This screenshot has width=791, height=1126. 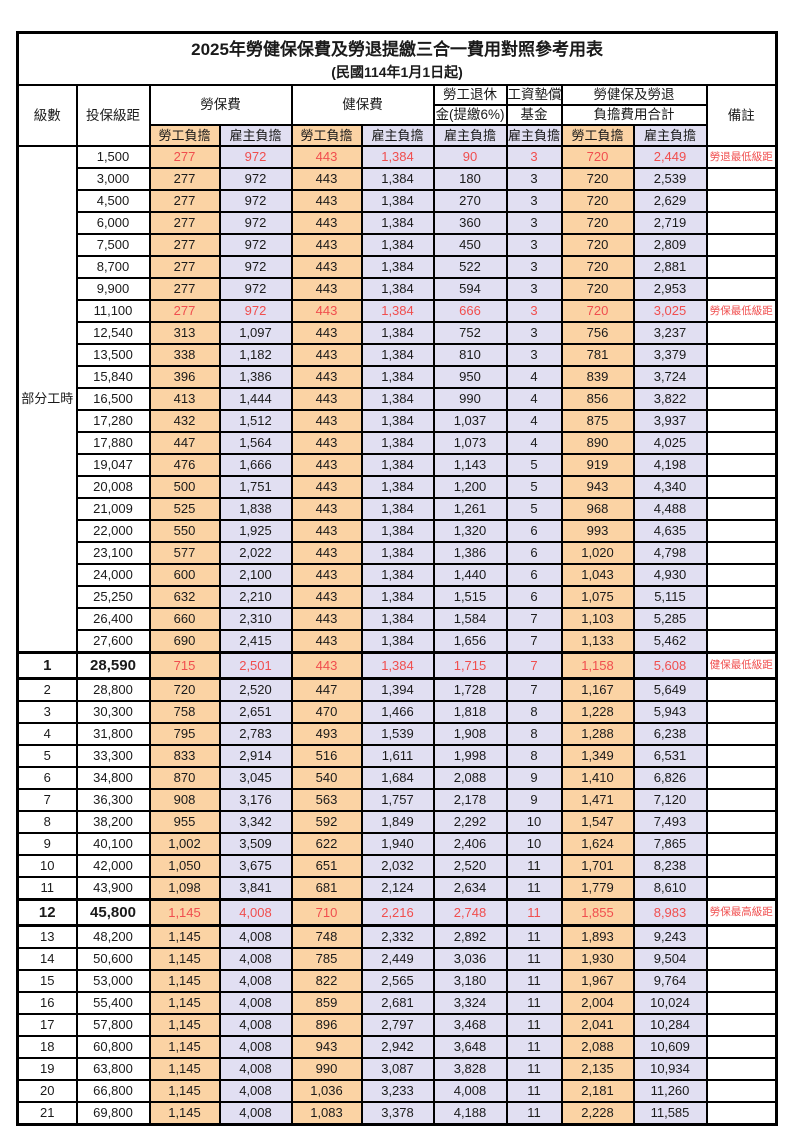 What do you see at coordinates (597, 509) in the screenshot?
I see `value-cell-total_employee: 968` at bounding box center [597, 509].